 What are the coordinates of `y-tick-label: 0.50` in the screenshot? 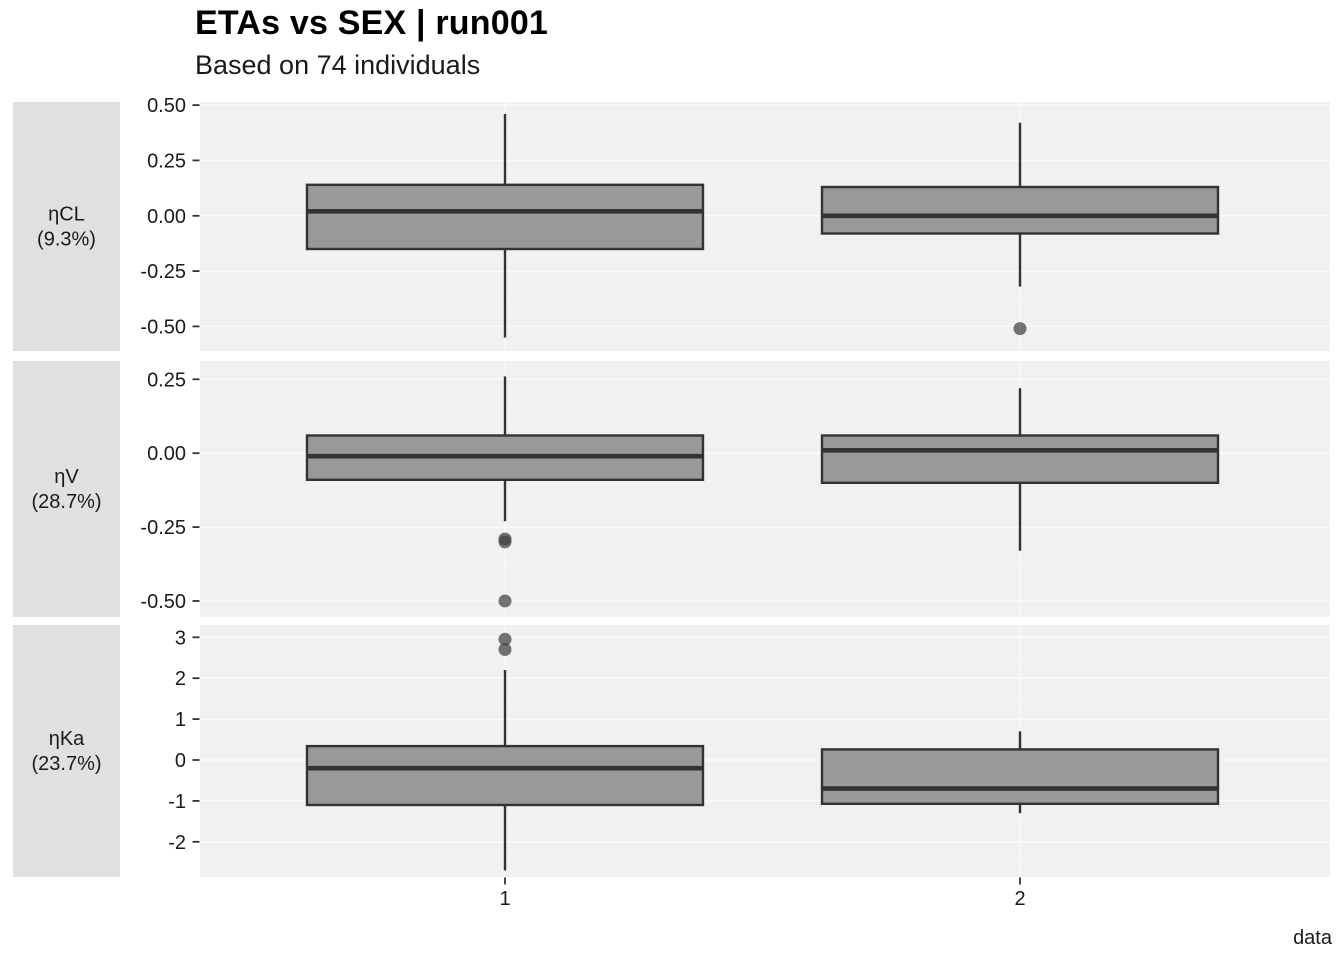 It's located at (166, 106).